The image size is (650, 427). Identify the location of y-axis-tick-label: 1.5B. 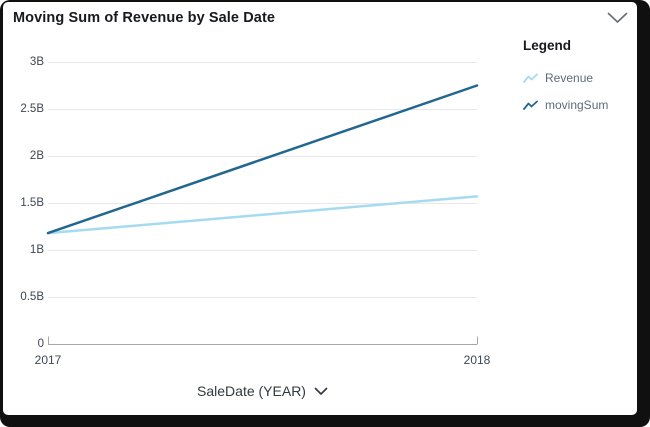
(32, 203).